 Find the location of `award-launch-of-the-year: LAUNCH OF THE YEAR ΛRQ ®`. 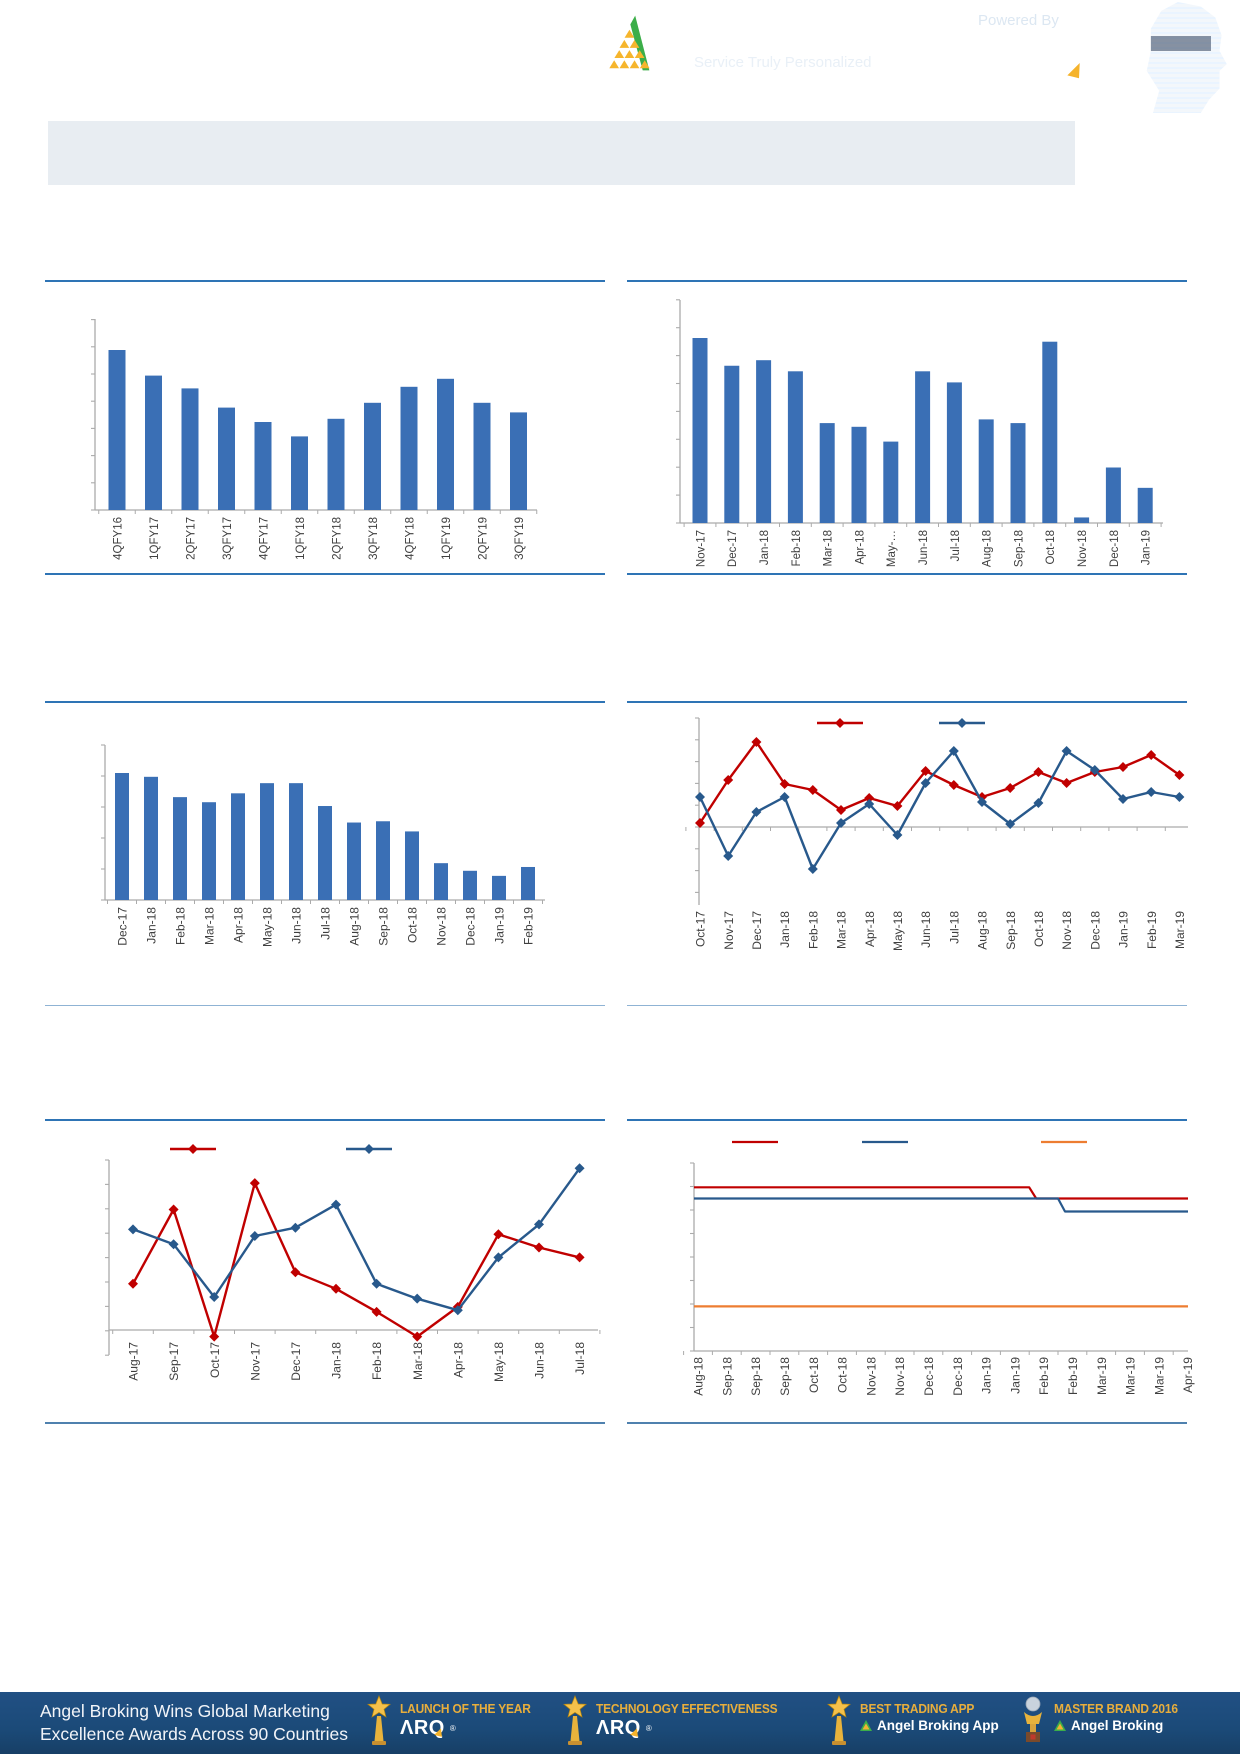

award-launch-of-the-year: LAUNCH OF THE YEAR ΛRQ ® is located at coordinates (454, 1721).